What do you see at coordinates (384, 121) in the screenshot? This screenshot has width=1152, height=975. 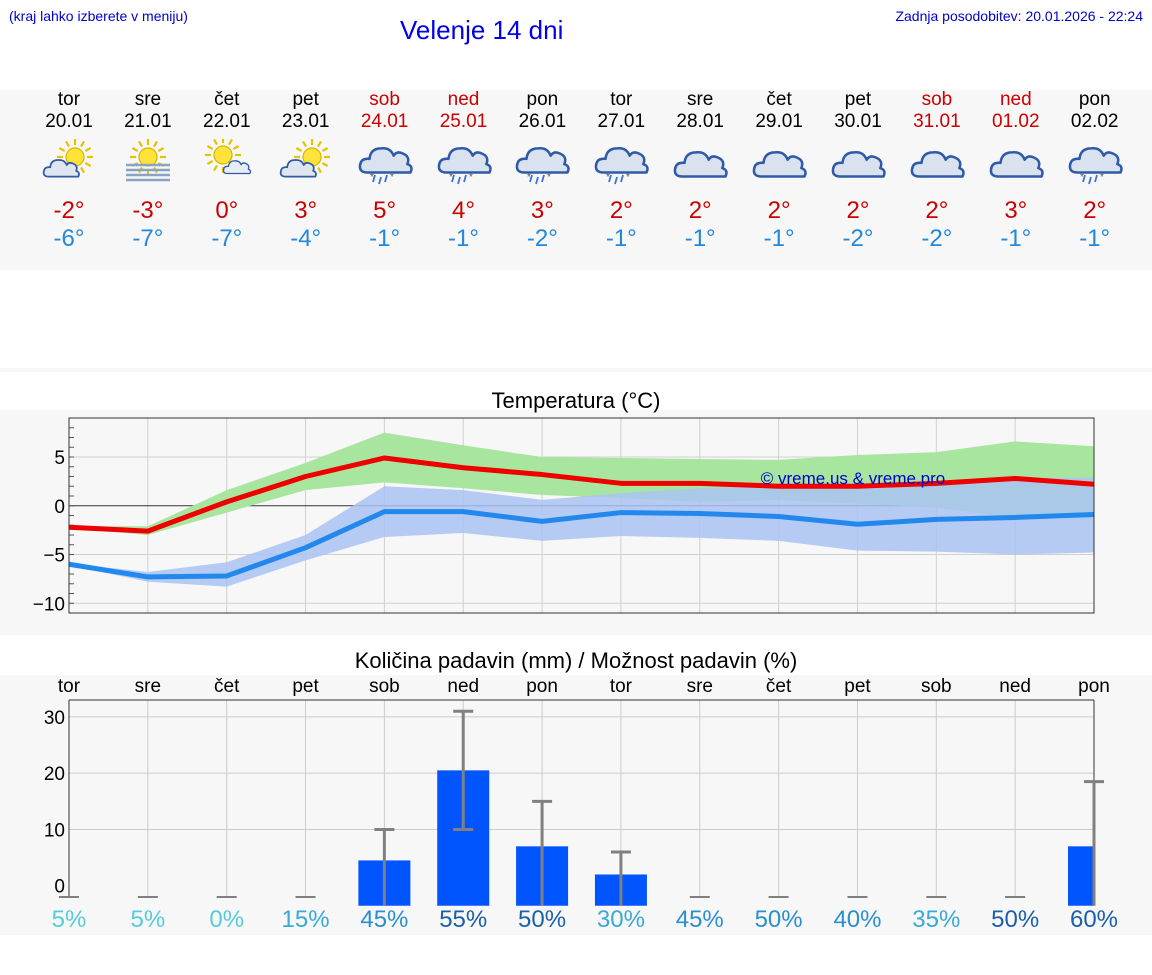 I see `day-date: 24.01` at bounding box center [384, 121].